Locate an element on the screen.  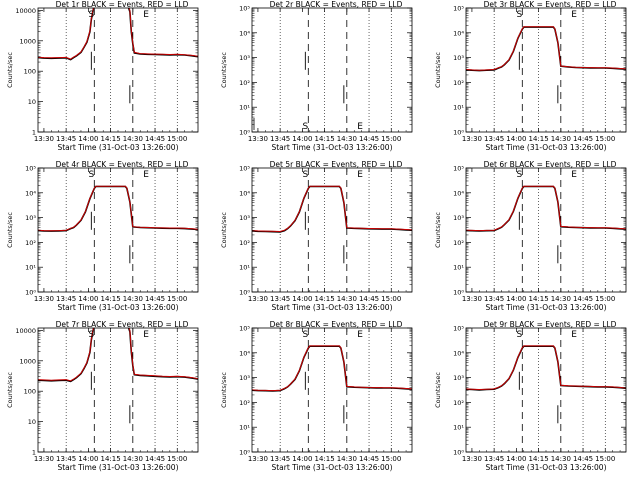
panel-title: Det 6r BLACK = Events, RED = LLD is located at coordinates (550, 164).